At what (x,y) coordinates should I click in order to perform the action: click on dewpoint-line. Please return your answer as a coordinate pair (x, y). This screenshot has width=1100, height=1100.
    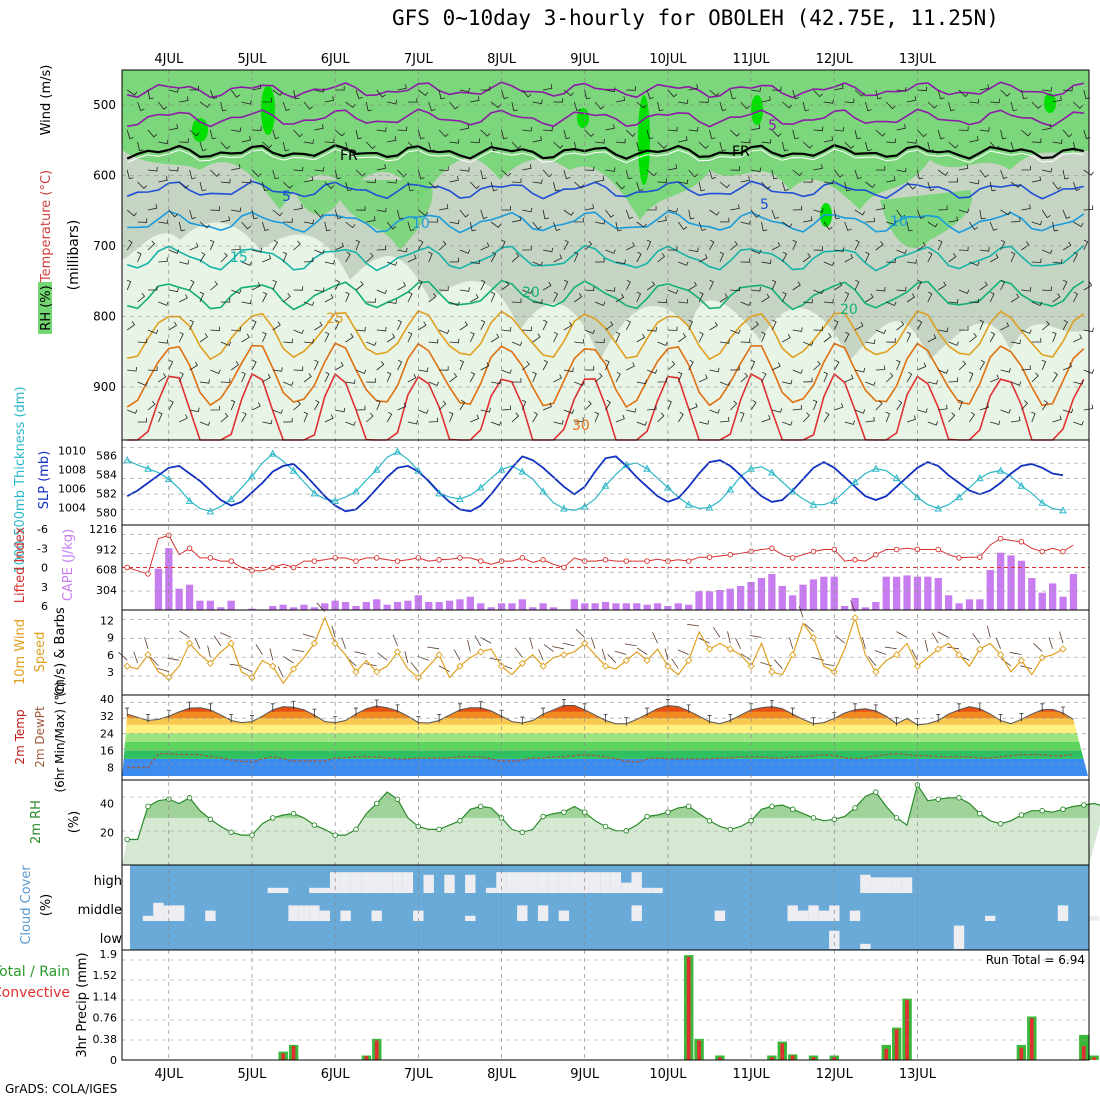
    Looking at the image, I should click on (600, 760).